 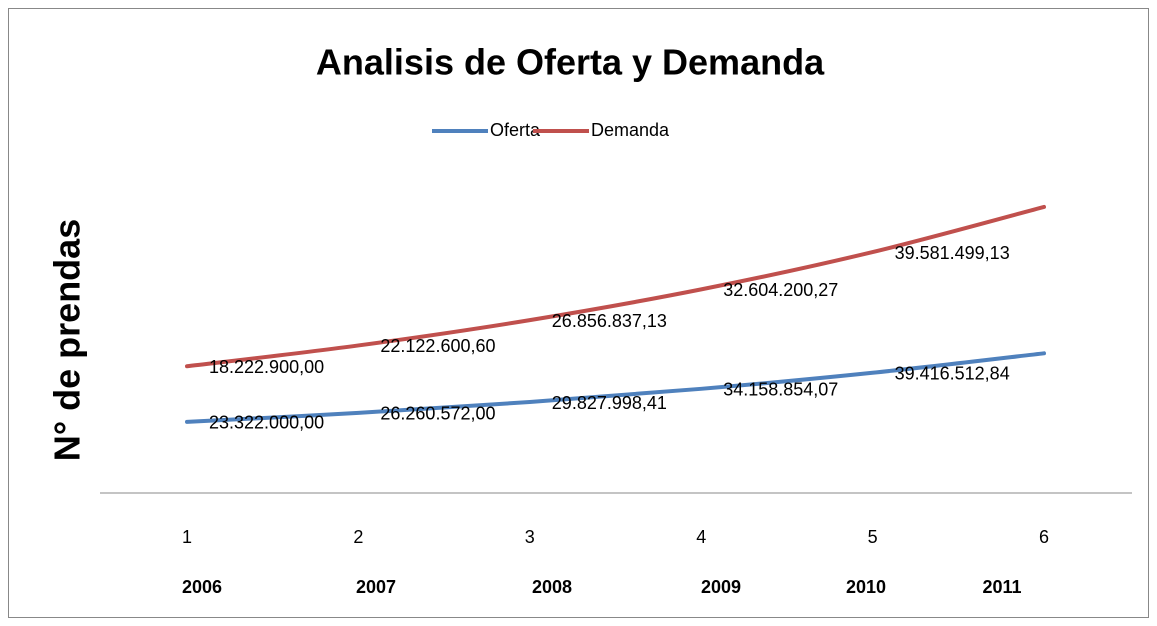 What do you see at coordinates (437, 346) in the screenshot?
I see `data-label: 22.122.600,60` at bounding box center [437, 346].